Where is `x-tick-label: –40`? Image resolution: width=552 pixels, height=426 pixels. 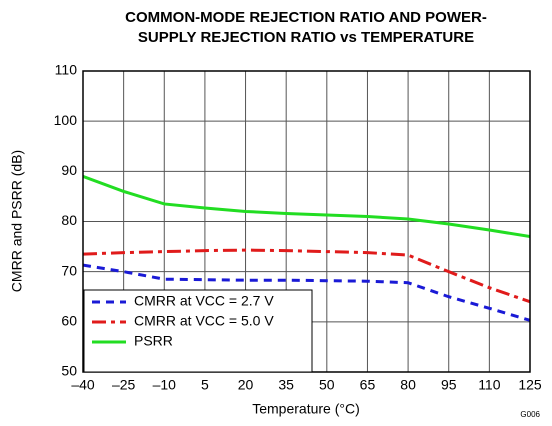 x-tick-label: –40 is located at coordinates (83, 385).